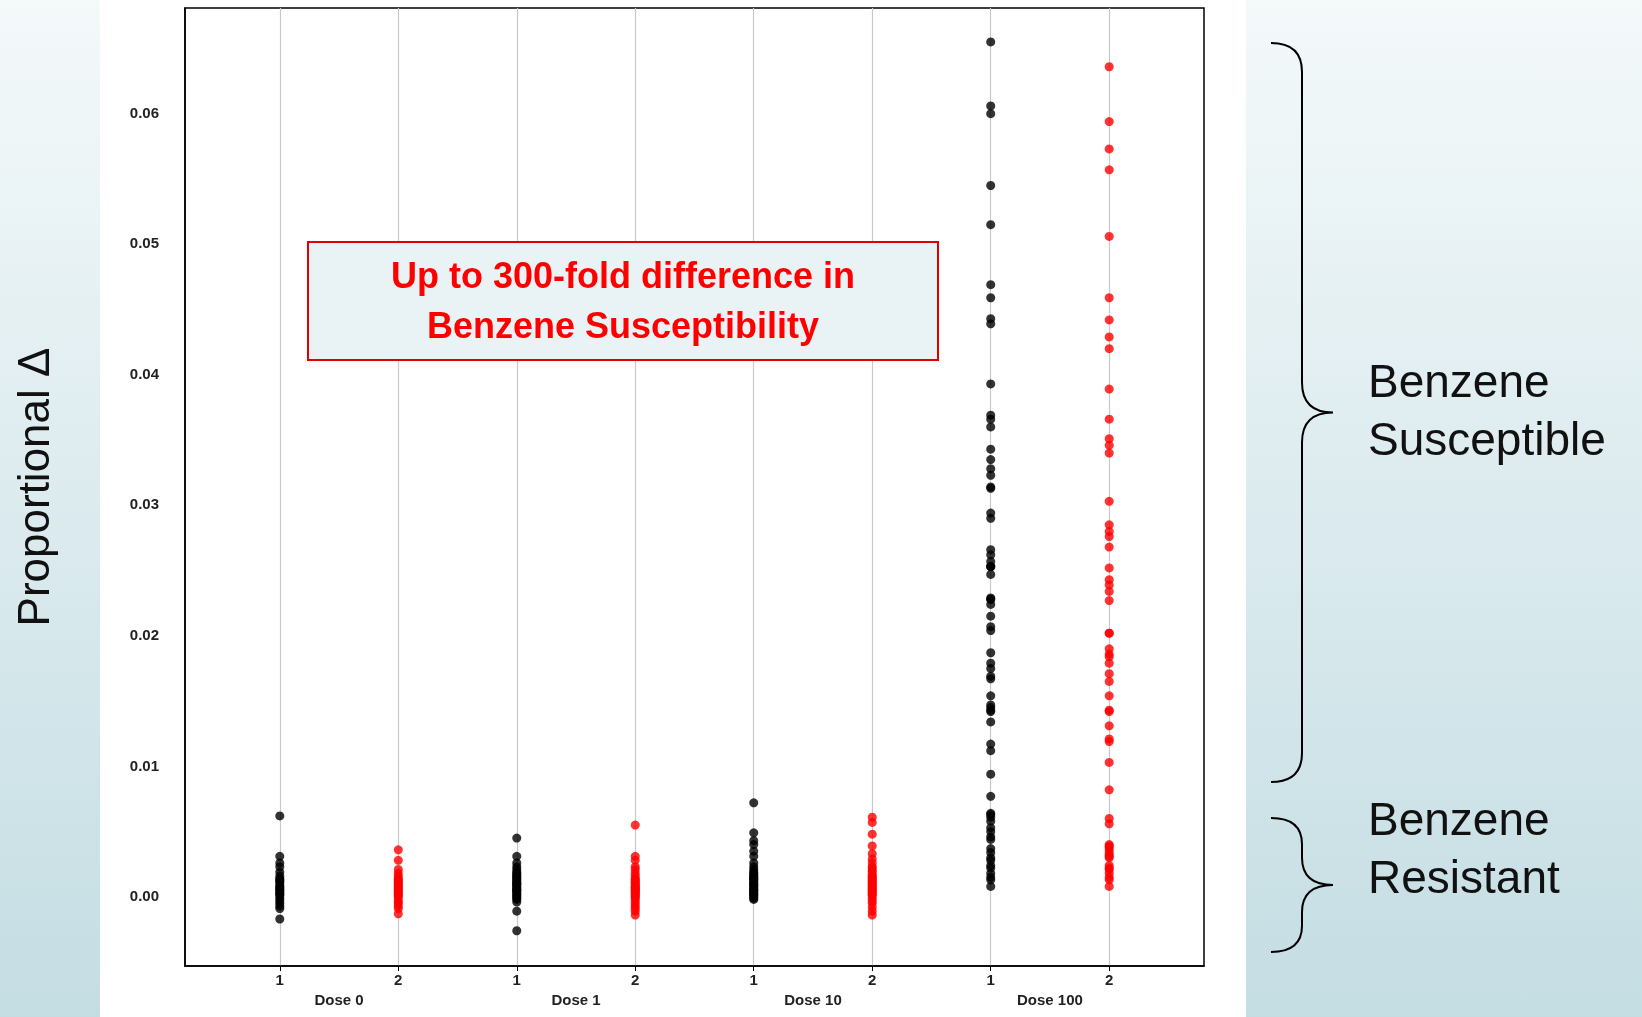 The height and width of the screenshot is (1017, 1642). Describe the element at coordinates (144, 243) in the screenshot. I see `y-tick-label: 0.05` at that location.